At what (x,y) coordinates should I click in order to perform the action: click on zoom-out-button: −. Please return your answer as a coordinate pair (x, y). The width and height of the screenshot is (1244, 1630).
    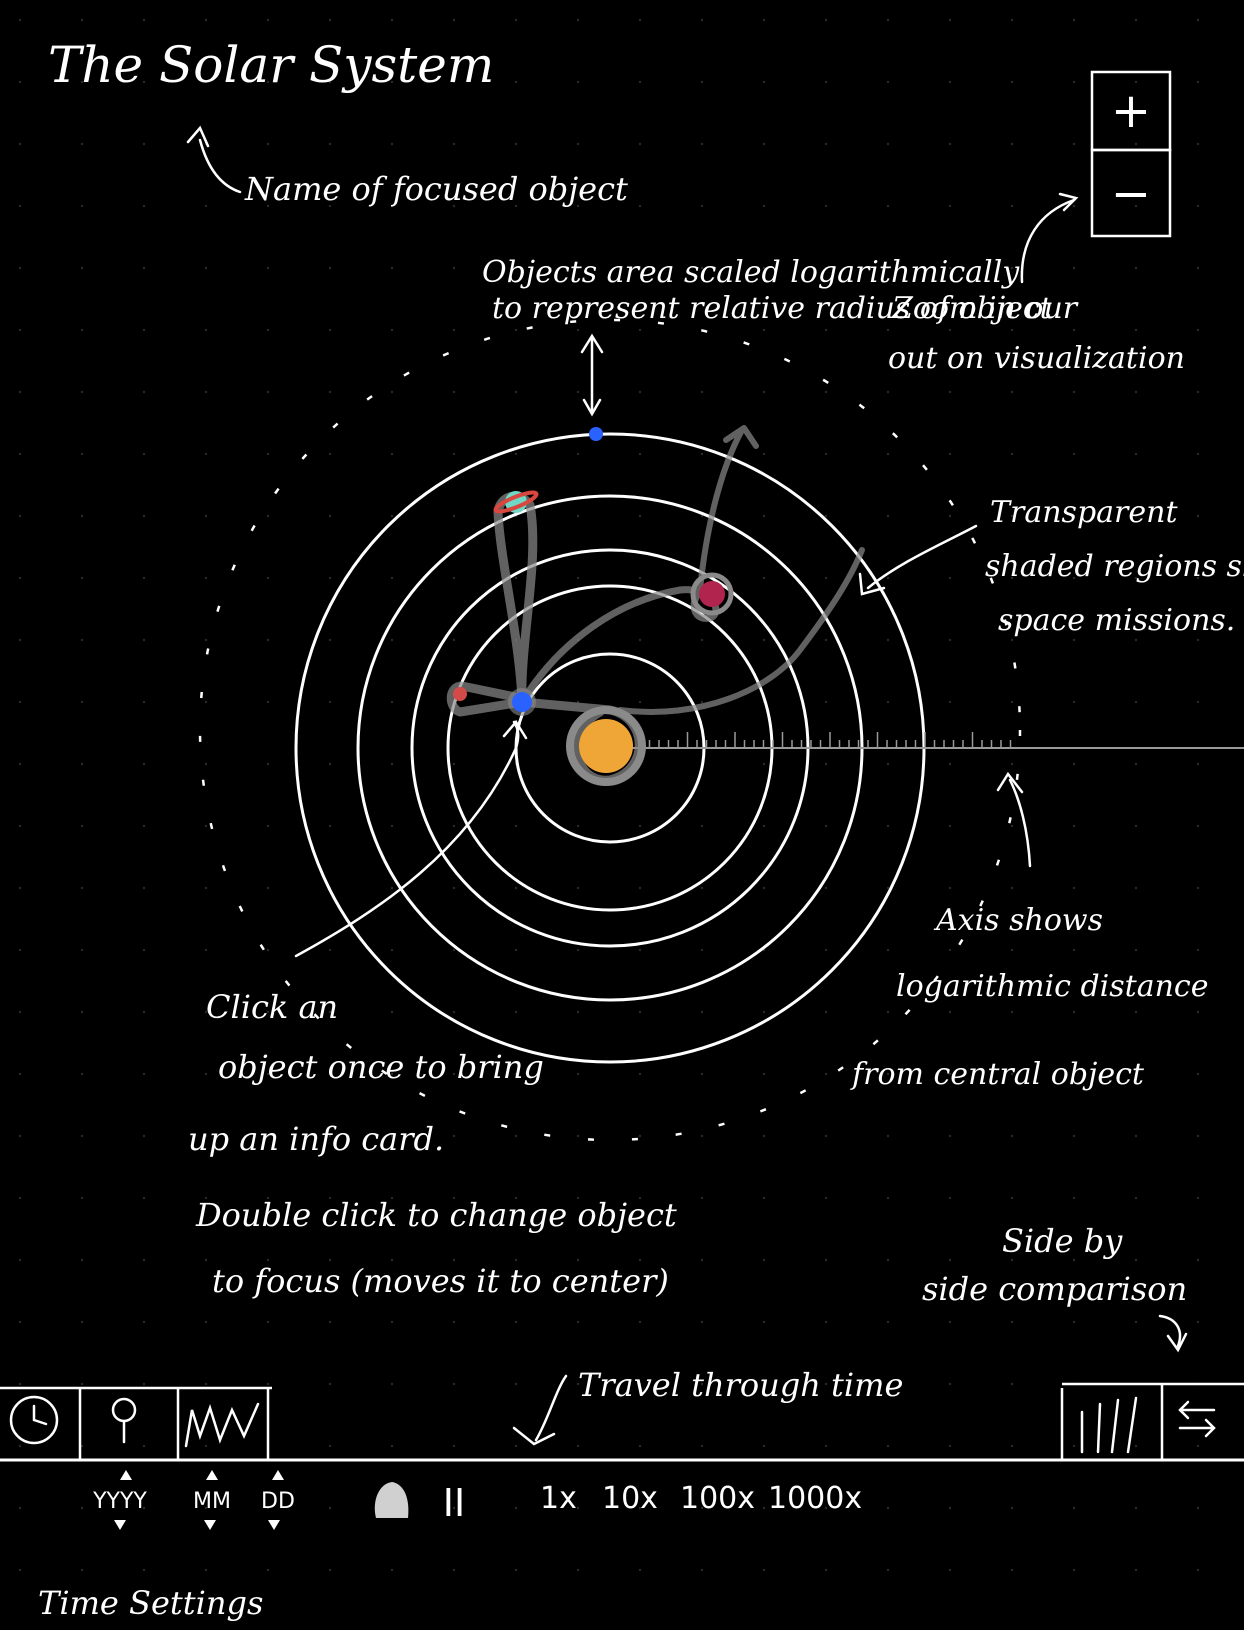
    Looking at the image, I should click on (1131, 193).